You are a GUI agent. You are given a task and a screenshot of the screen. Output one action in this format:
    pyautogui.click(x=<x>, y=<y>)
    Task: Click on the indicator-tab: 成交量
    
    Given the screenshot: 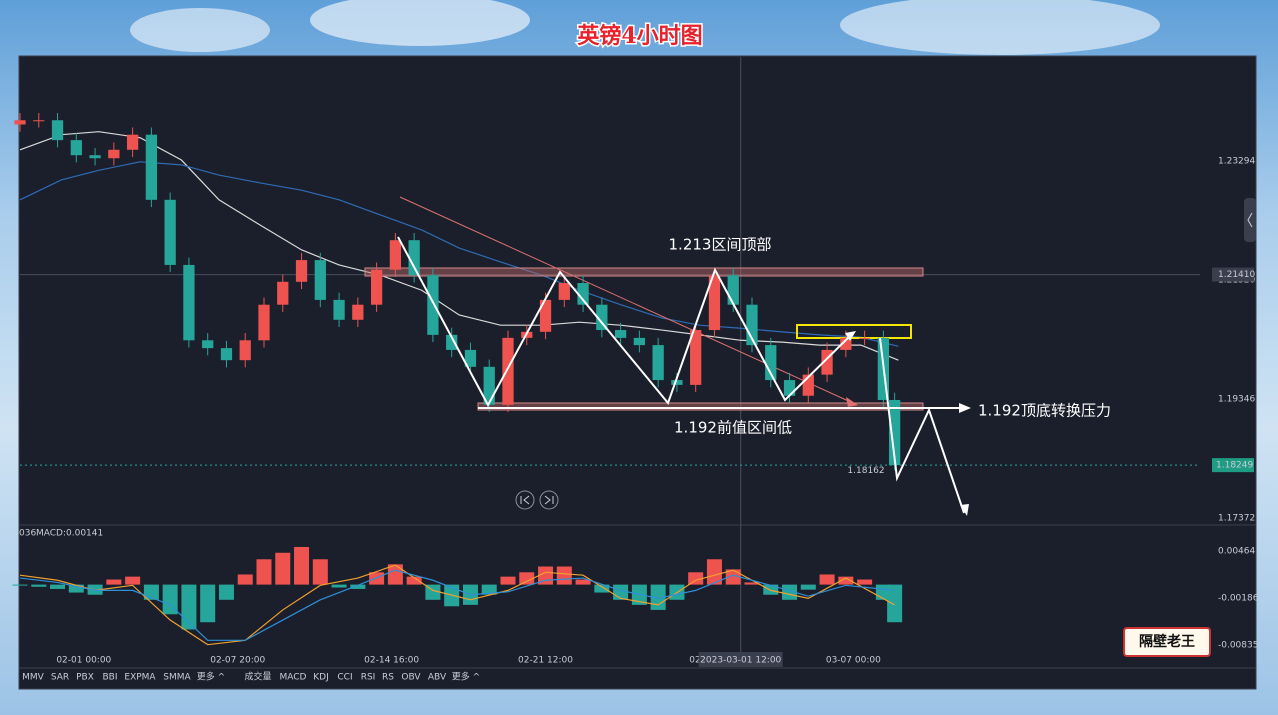 What is the action you would take?
    pyautogui.click(x=257, y=677)
    